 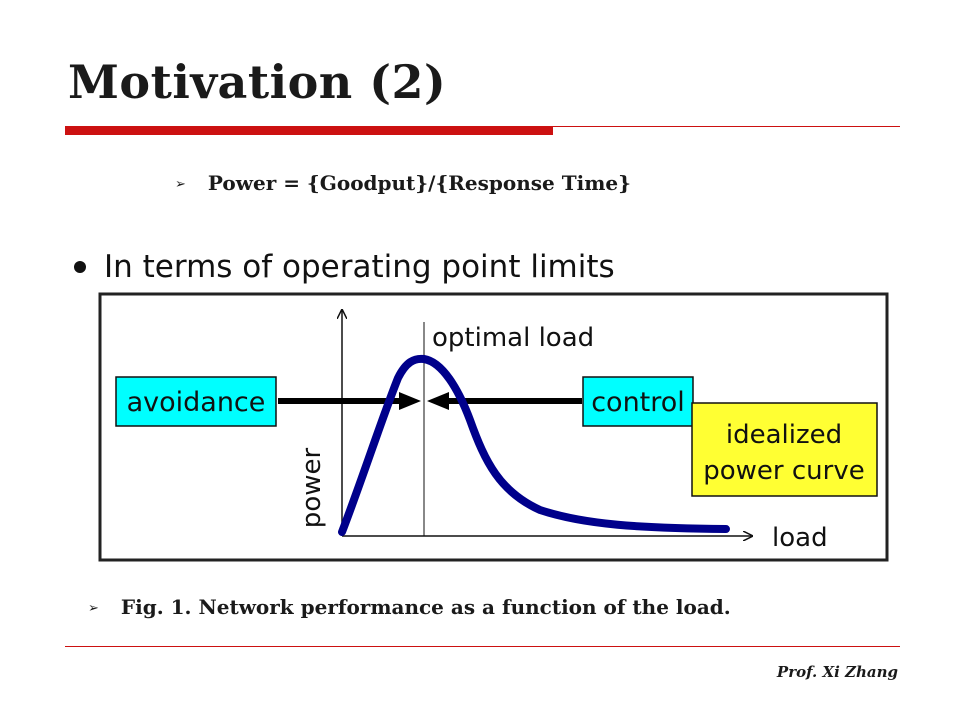 I want to click on x-axis-label: load, so click(x=800, y=538).